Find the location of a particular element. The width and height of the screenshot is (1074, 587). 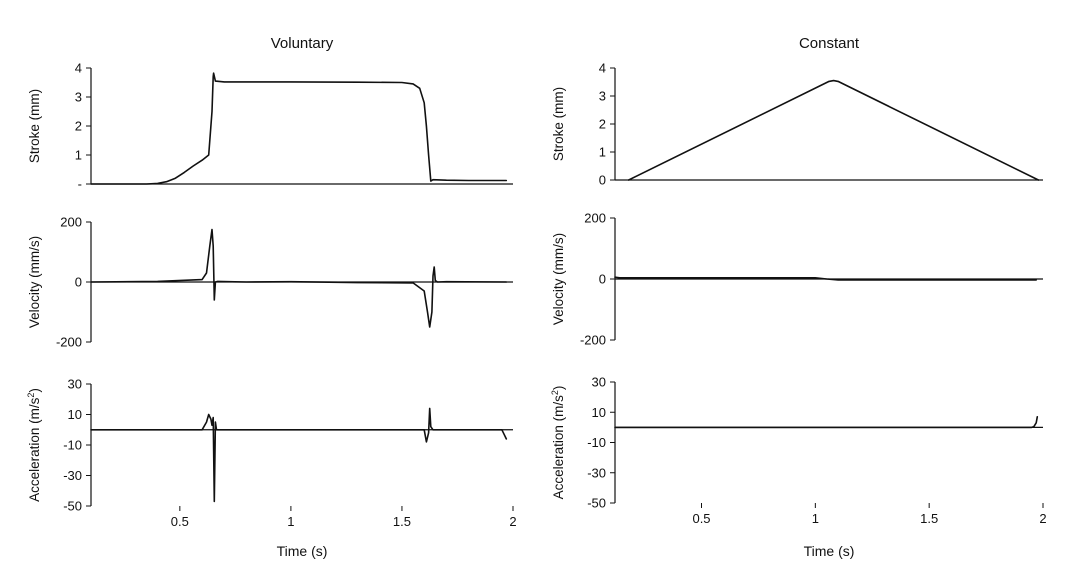

chart-panel-4: 0 1 2 3 4 Constant Stroke (mm) is located at coordinates (797, 111).